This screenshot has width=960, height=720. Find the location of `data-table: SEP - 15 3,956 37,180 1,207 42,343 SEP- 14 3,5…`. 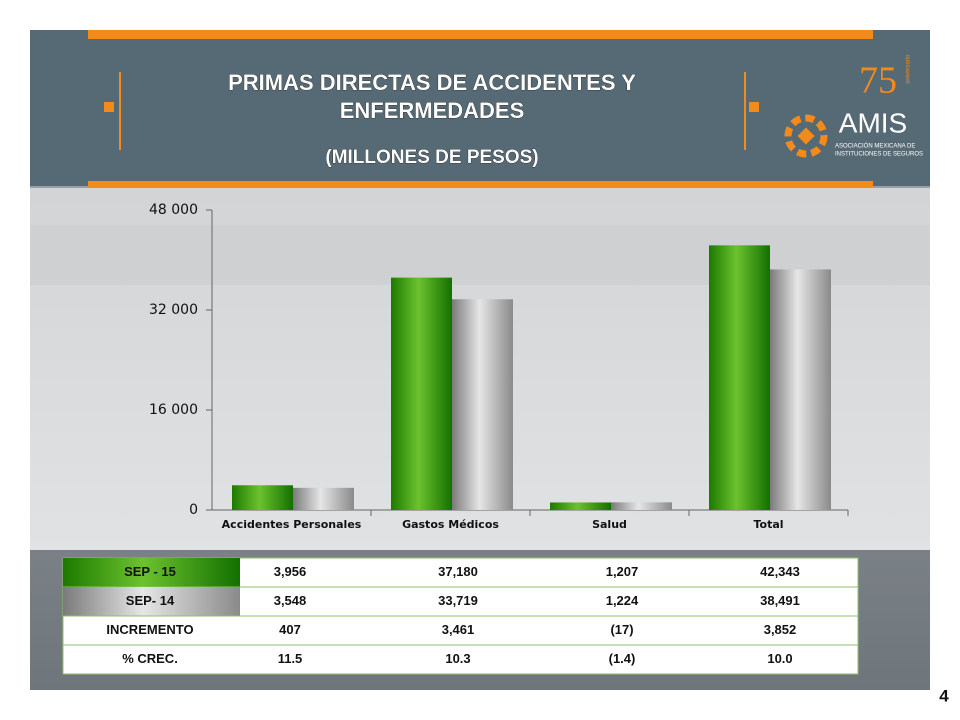

data-table: SEP - 15 3,956 37,180 1,207 42,343 SEP- 14 3,5… is located at coordinates (460, 616).